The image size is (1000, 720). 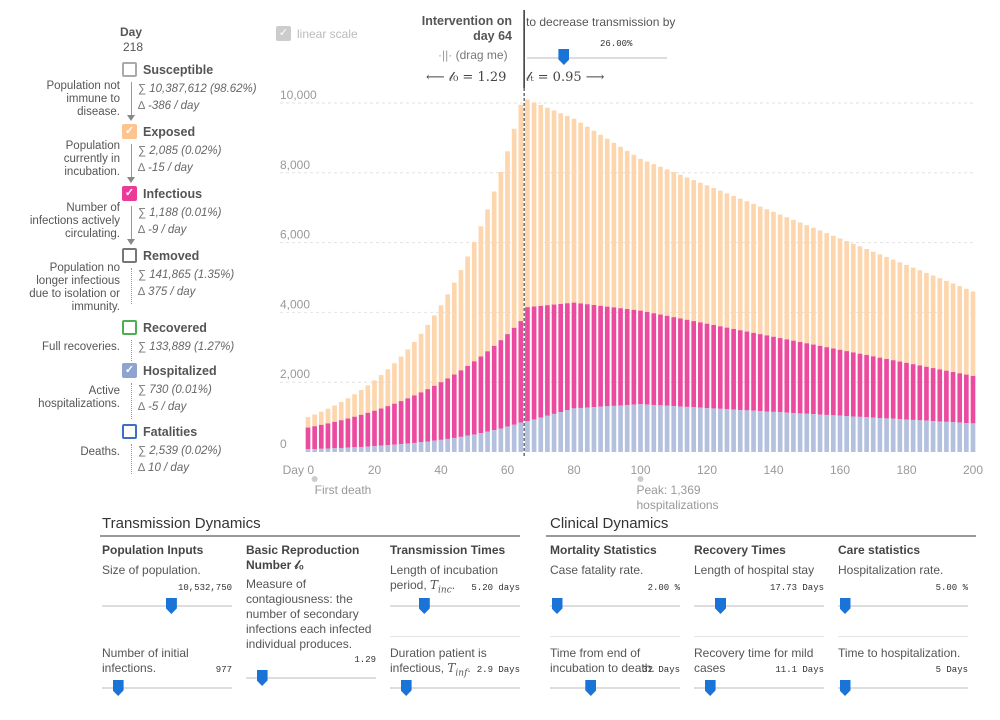 What do you see at coordinates (203, 89) in the screenshot?
I see `legend-total: 10,387,612 (98.62%)` at bounding box center [203, 89].